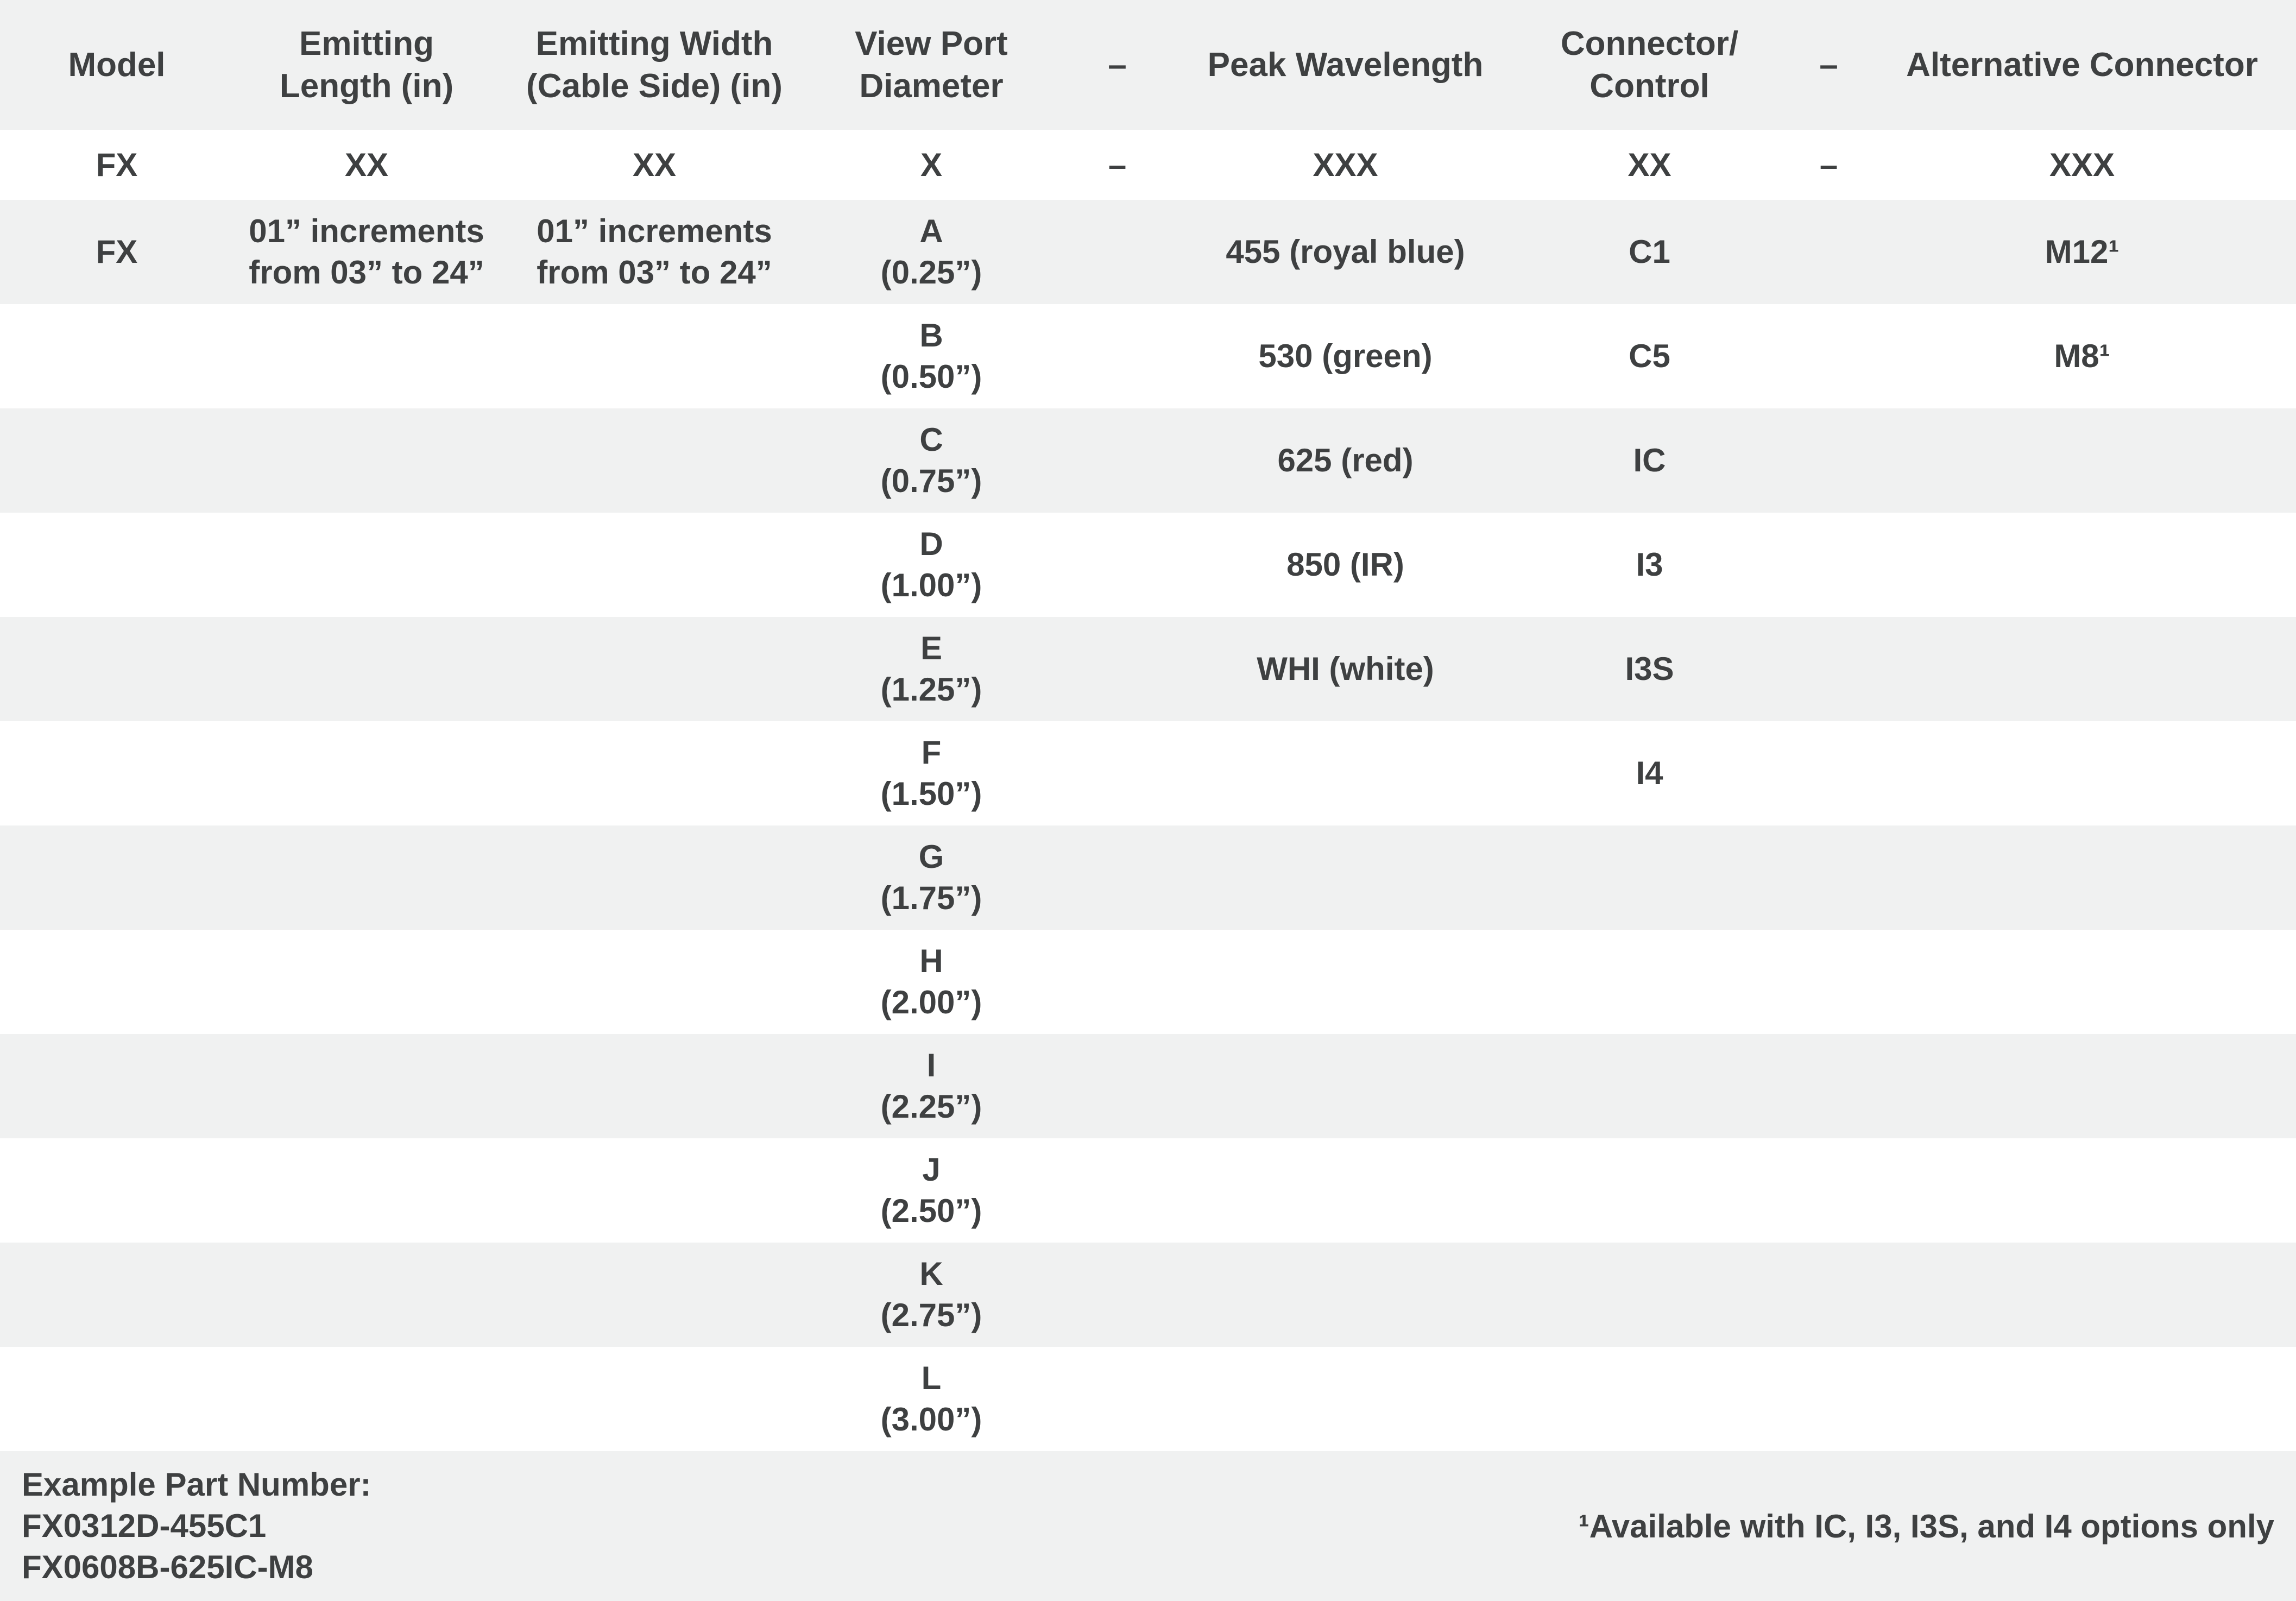  Describe the element at coordinates (1345, 564) in the screenshot. I see `table-cell: 850 (IR)` at that location.